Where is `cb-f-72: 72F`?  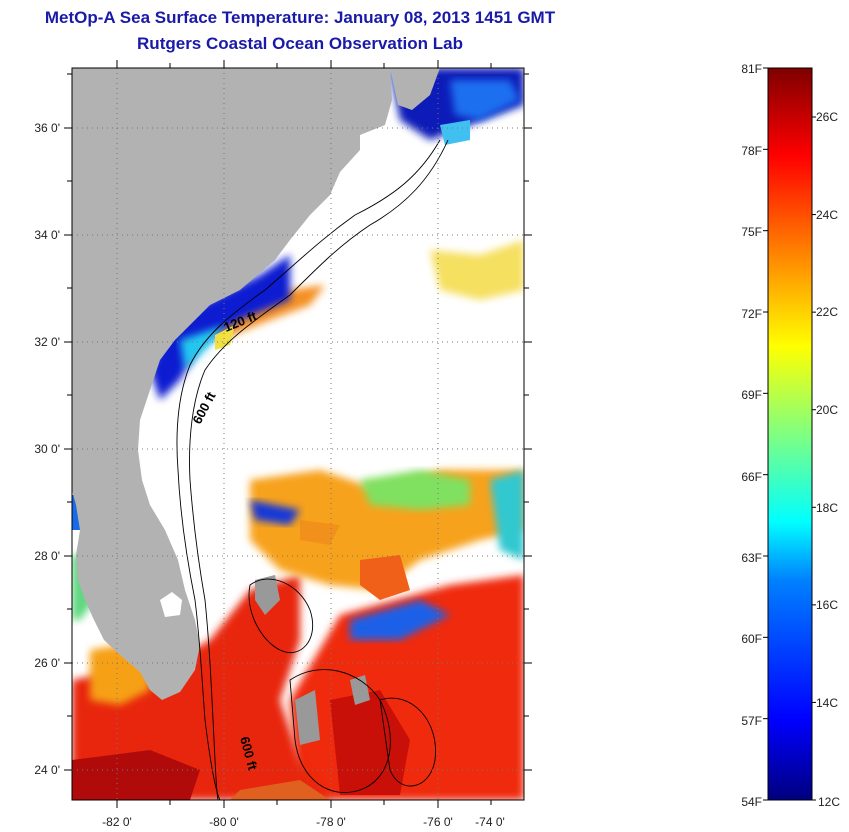 cb-f-72: 72F is located at coordinates (751, 314).